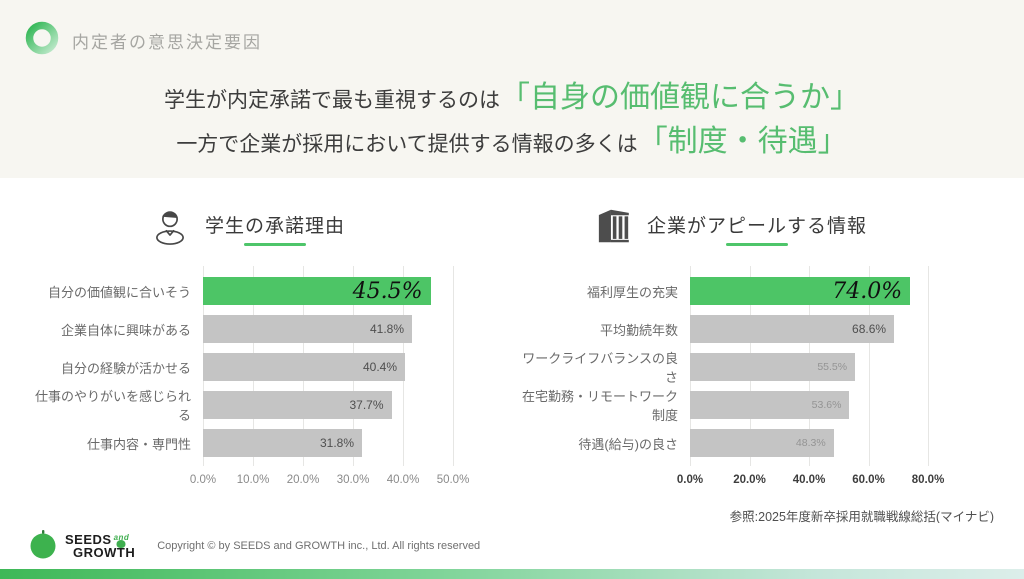  I want to click on bar-fill: 48.3%, so click(762, 443).